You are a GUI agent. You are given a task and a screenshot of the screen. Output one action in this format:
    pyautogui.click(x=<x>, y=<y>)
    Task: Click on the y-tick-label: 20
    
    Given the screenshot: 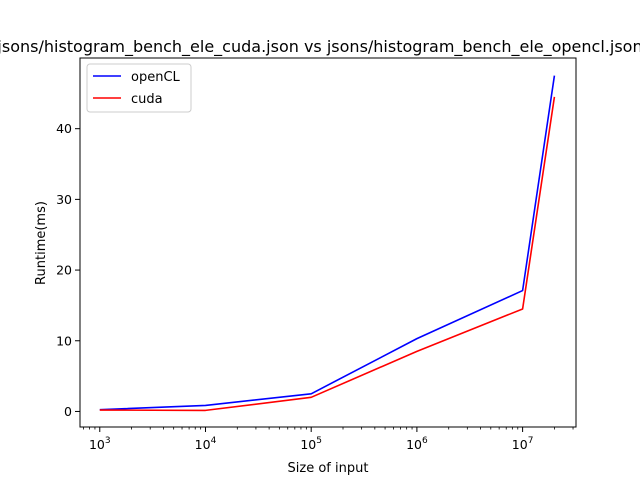 What is the action you would take?
    pyautogui.click(x=64, y=270)
    